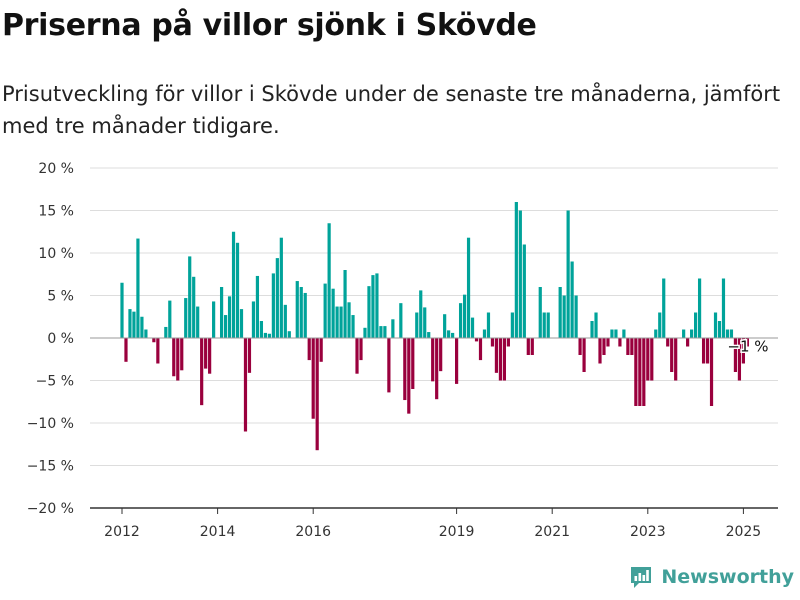  Describe the element at coordinates (122, 532) in the screenshot. I see `x-tick-label: 2012` at that location.